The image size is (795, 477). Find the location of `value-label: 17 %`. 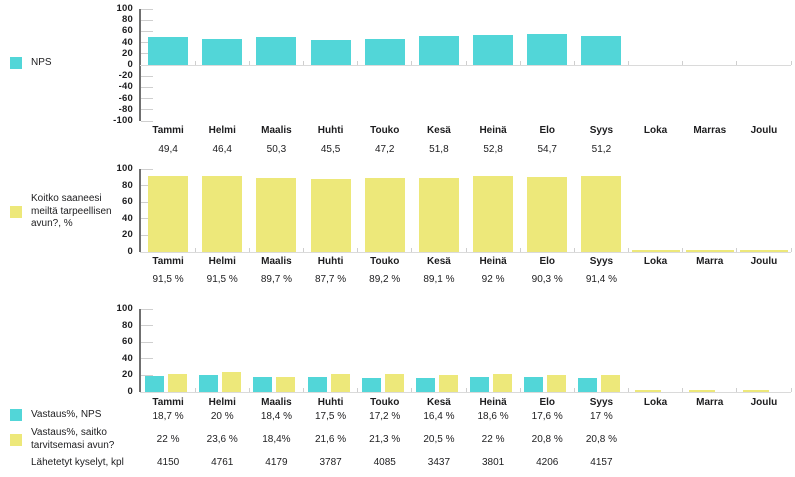

value-label: 17 % is located at coordinates (601, 416).